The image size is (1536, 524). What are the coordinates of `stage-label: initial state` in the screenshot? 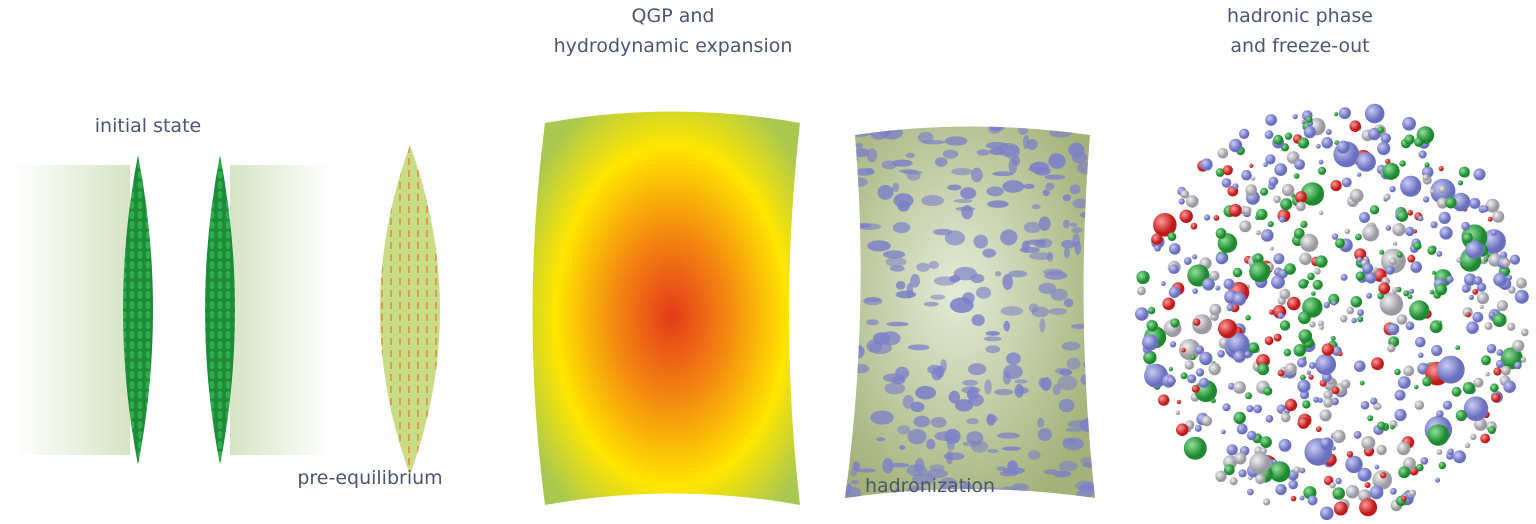 It's located at (148, 126).